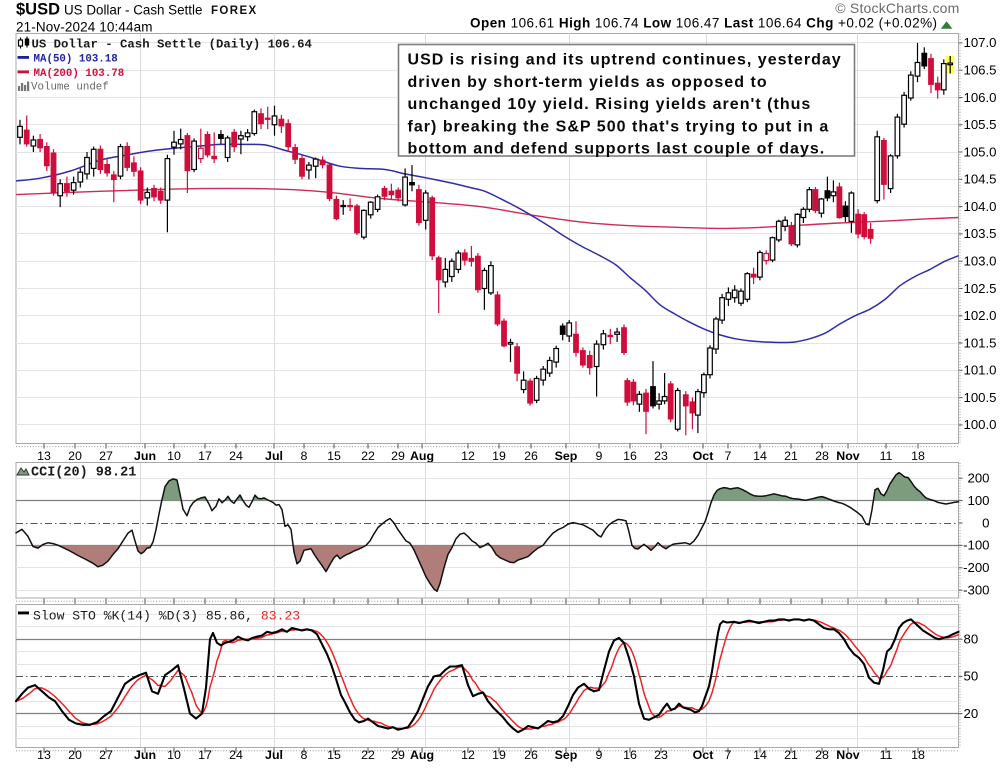 Image resolution: width=1004 pixels, height=774 pixels. What do you see at coordinates (980, 397) in the screenshot?
I see `svg-text: 100.5` at bounding box center [980, 397].